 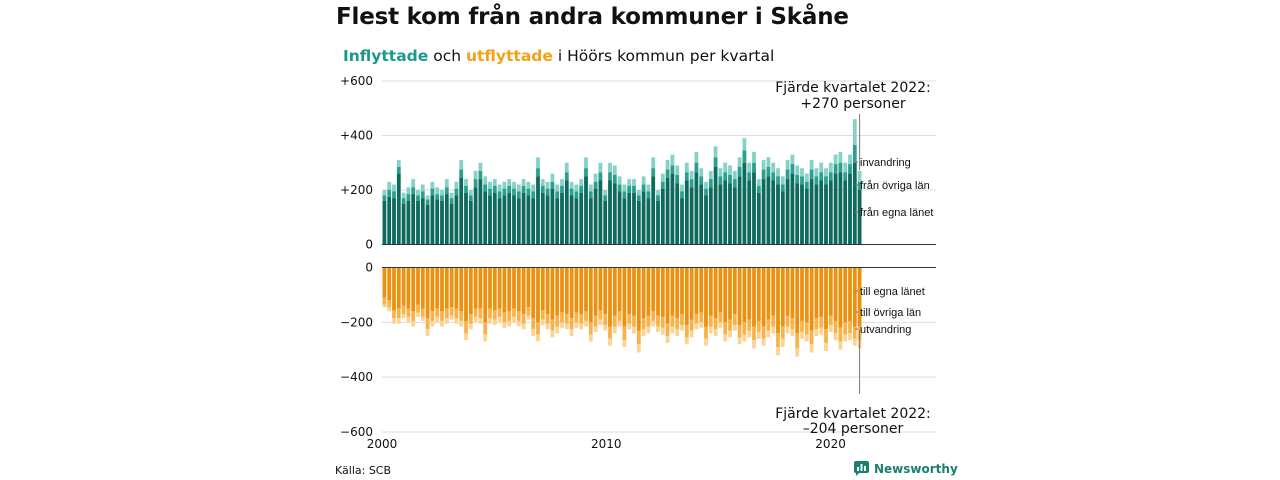 What do you see at coordinates (606, 444) in the screenshot?
I see `x-tick-label: 2010` at bounding box center [606, 444].